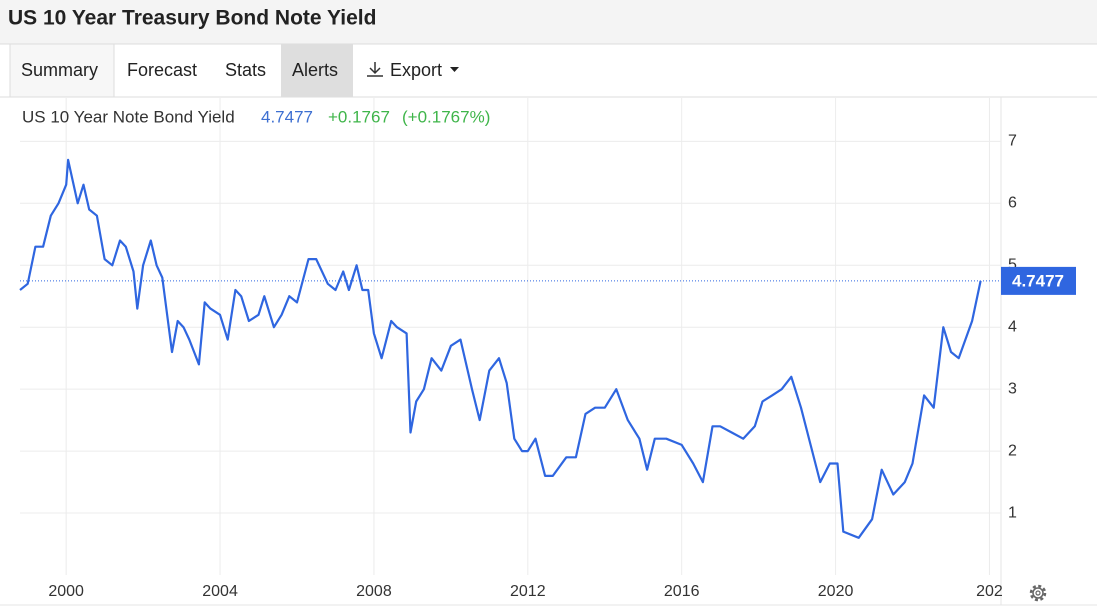 This screenshot has width=1097, height=613. What do you see at coordinates (192, 18) in the screenshot?
I see `page-title: US 10 Year Treasury Bond Note Yield` at bounding box center [192, 18].